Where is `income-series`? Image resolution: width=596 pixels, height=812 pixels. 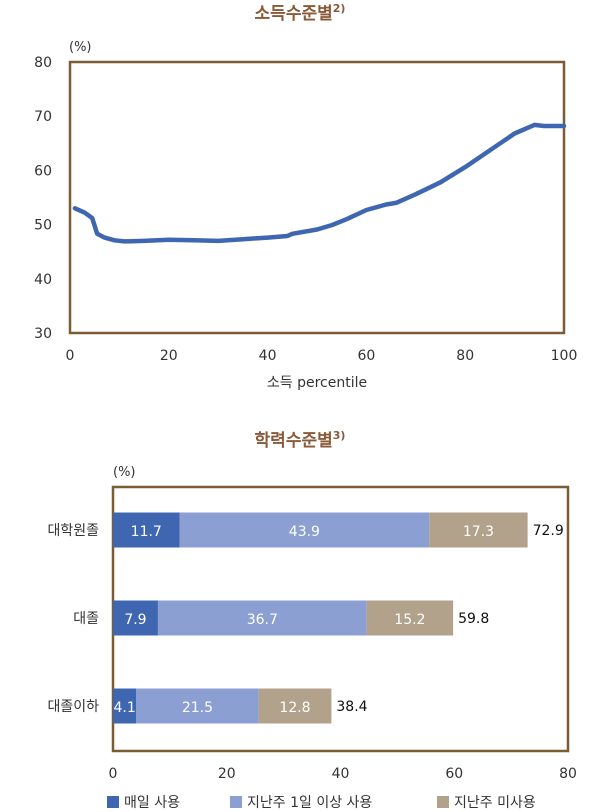
income-series is located at coordinates (319, 183).